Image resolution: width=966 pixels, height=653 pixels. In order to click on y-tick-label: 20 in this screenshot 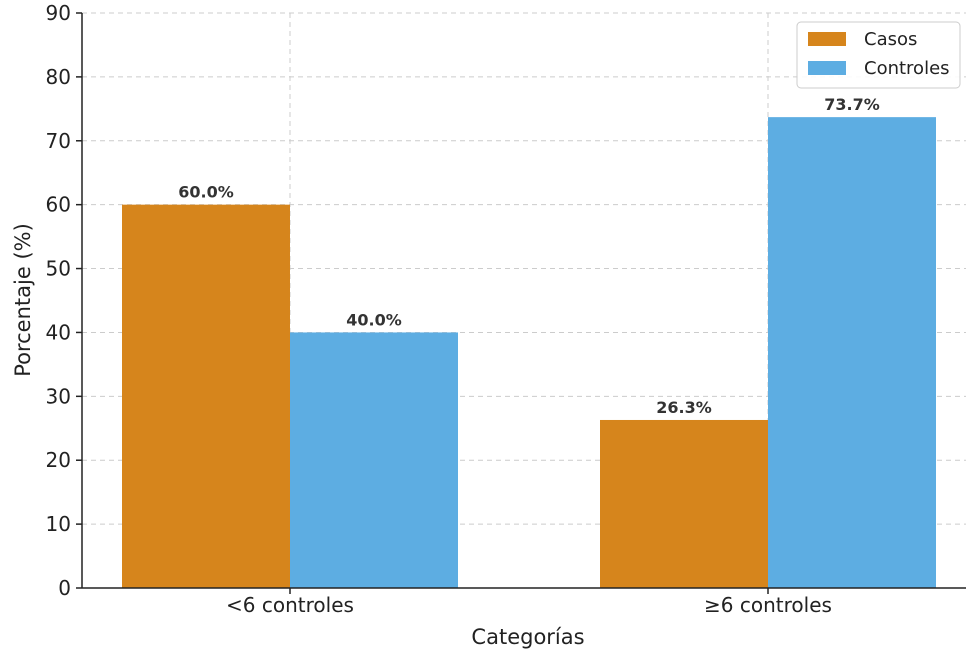, I will do `click(58, 460)`.